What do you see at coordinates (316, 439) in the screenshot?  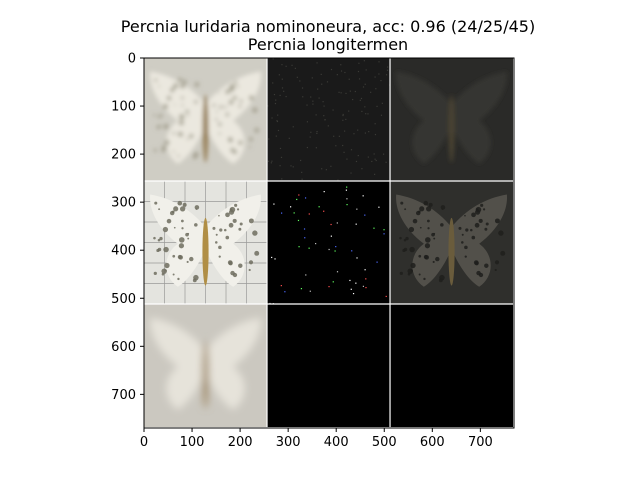 I see `x-axis: 0 100 200 300 400 500 600 700` at bounding box center [316, 439].